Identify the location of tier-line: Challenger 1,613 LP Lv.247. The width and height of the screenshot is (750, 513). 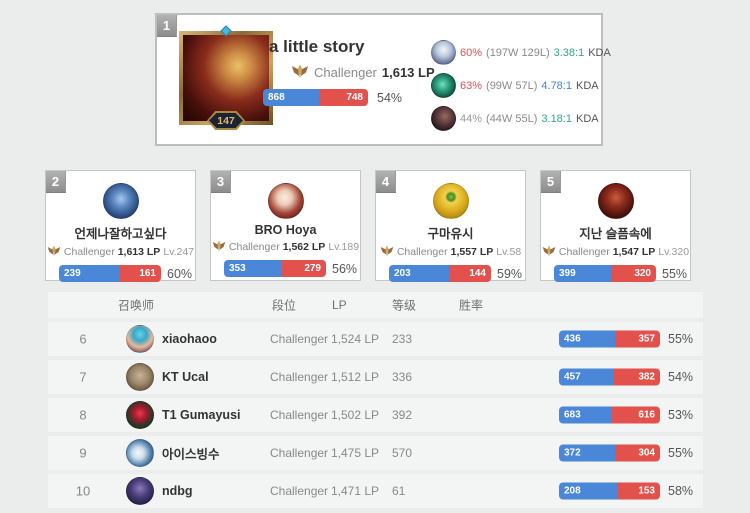
(120, 251).